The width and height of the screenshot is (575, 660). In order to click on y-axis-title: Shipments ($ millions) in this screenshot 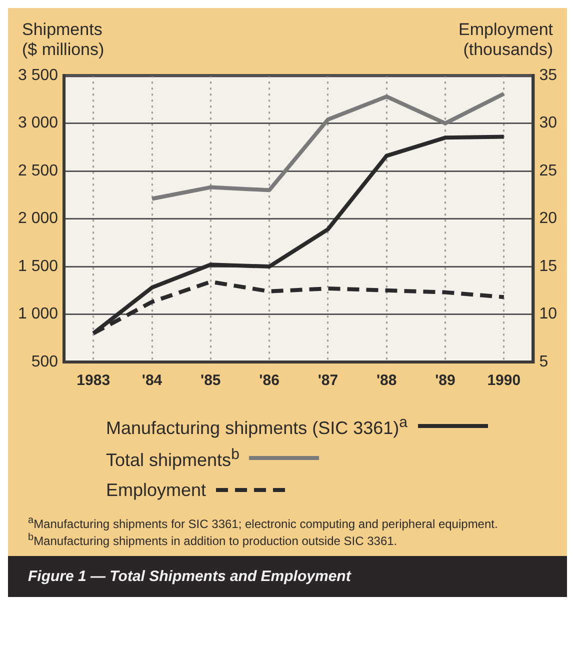, I will do `click(63, 40)`.